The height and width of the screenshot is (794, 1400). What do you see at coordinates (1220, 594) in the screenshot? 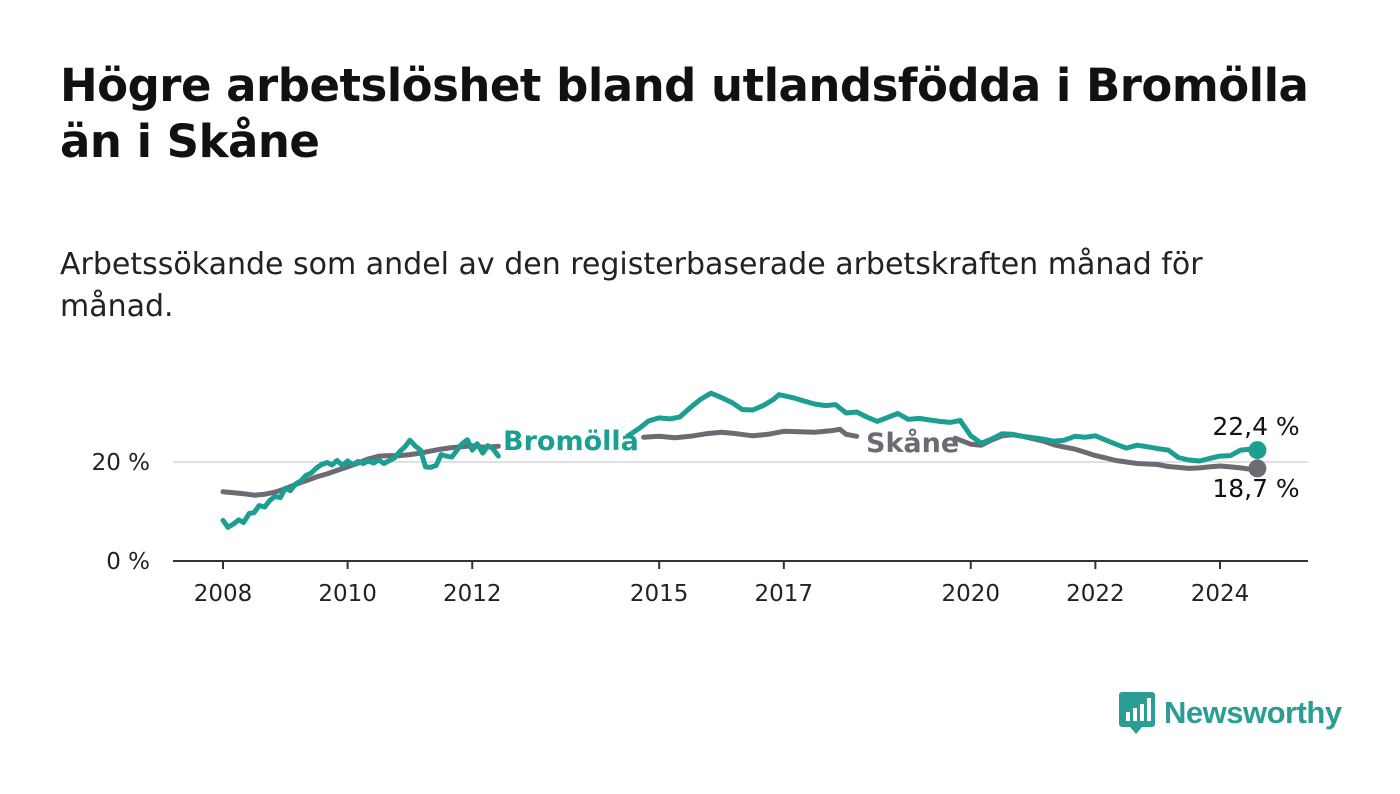
I see `x-tick-label: 2024` at bounding box center [1220, 594].